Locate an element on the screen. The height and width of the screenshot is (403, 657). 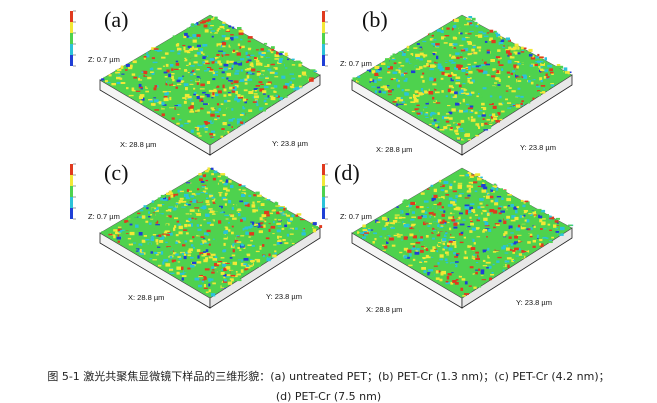
x-axis-label-c: X: 28.8 µm is located at coordinates (146, 297).